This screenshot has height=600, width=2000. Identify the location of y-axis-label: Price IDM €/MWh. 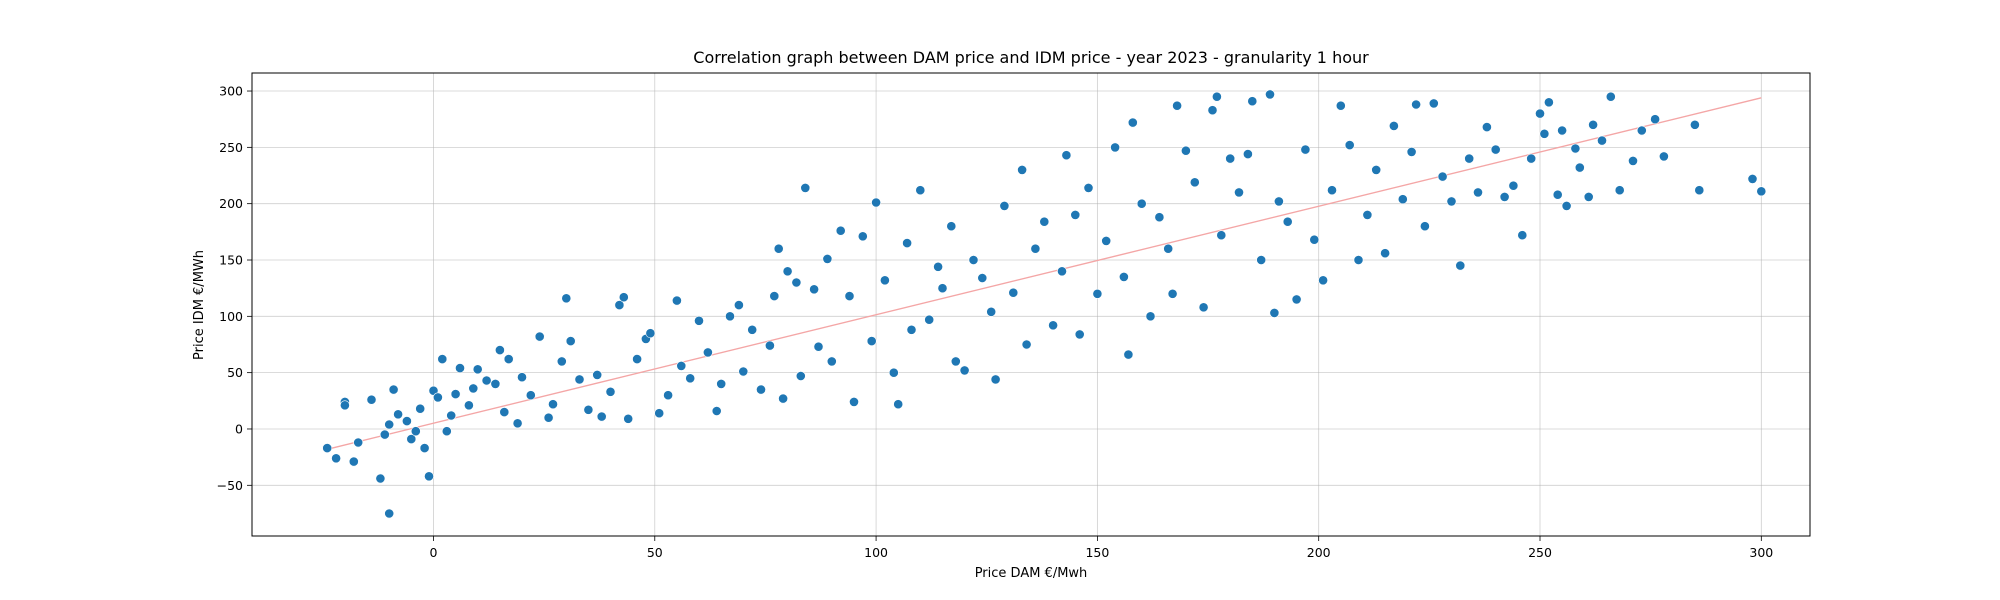
(199, 305).